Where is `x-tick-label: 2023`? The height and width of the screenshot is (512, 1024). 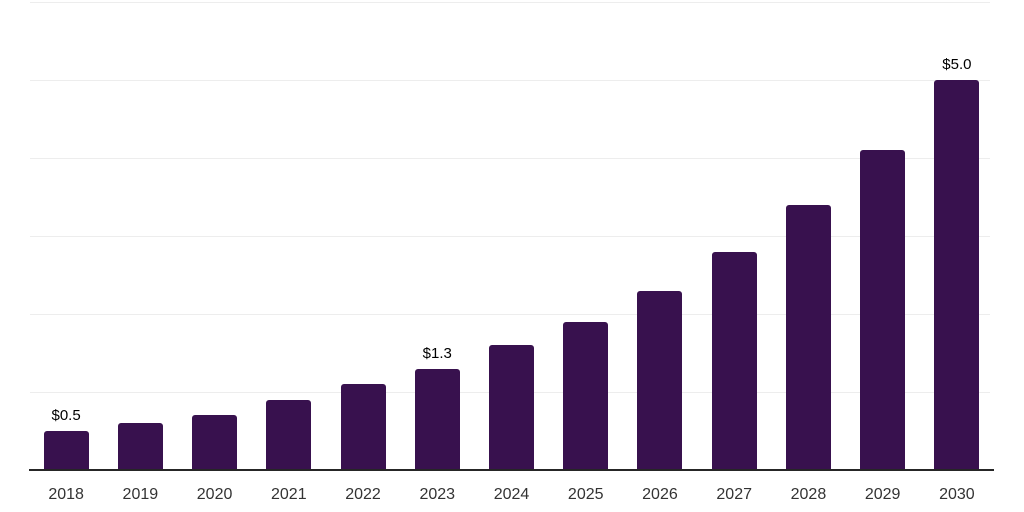
x-tick-label: 2023 is located at coordinates (437, 494).